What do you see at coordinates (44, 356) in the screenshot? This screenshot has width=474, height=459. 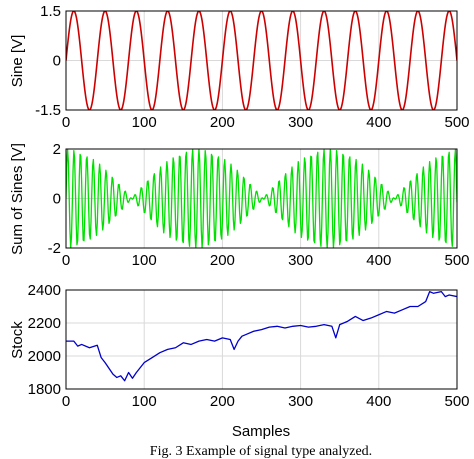 I see `y-tick-label: 2000` at bounding box center [44, 356].